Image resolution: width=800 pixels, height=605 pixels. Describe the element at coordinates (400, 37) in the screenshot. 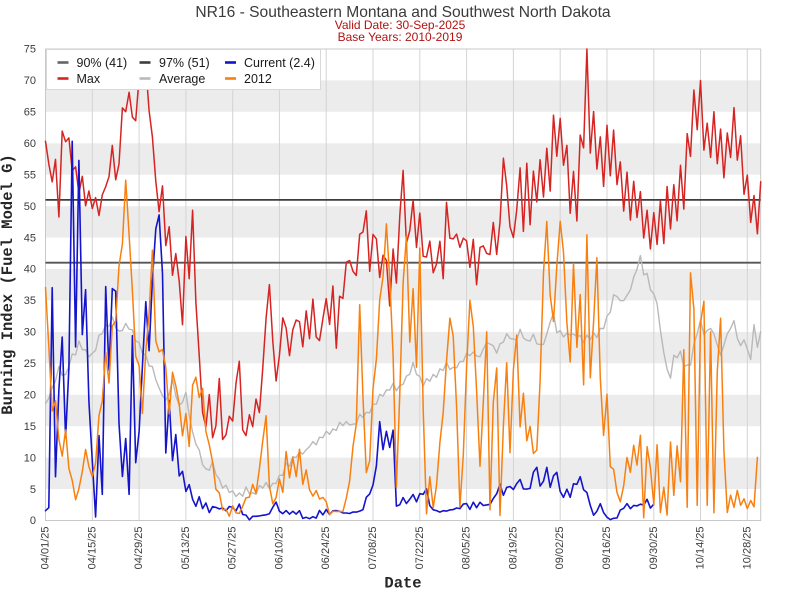

I see `svg-text: Base Years: 2010-2019` at that location.